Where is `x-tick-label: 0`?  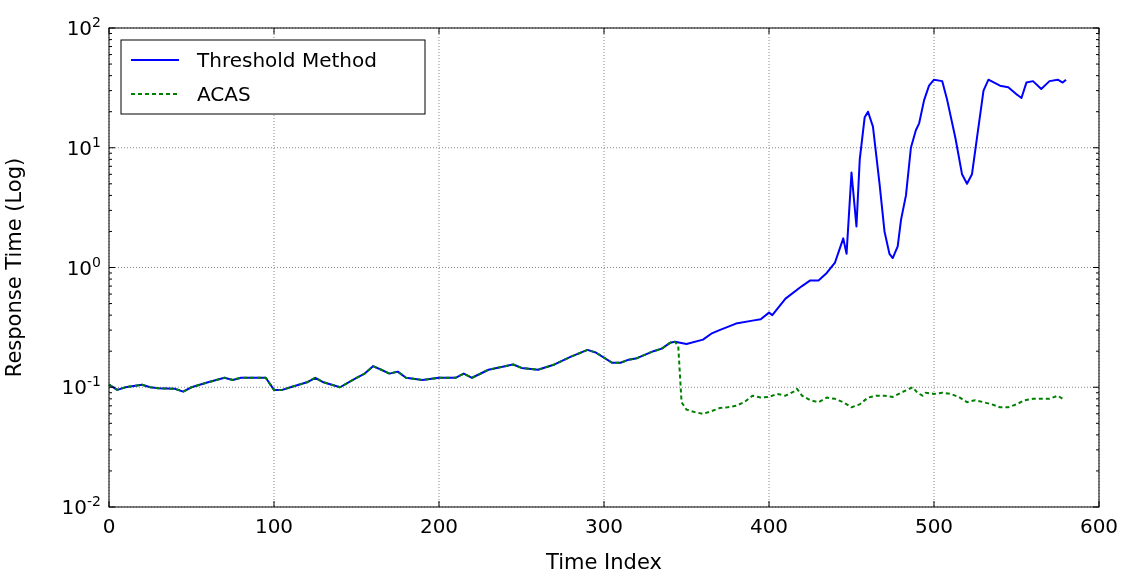
x-tick-label: 0 is located at coordinates (109, 526).